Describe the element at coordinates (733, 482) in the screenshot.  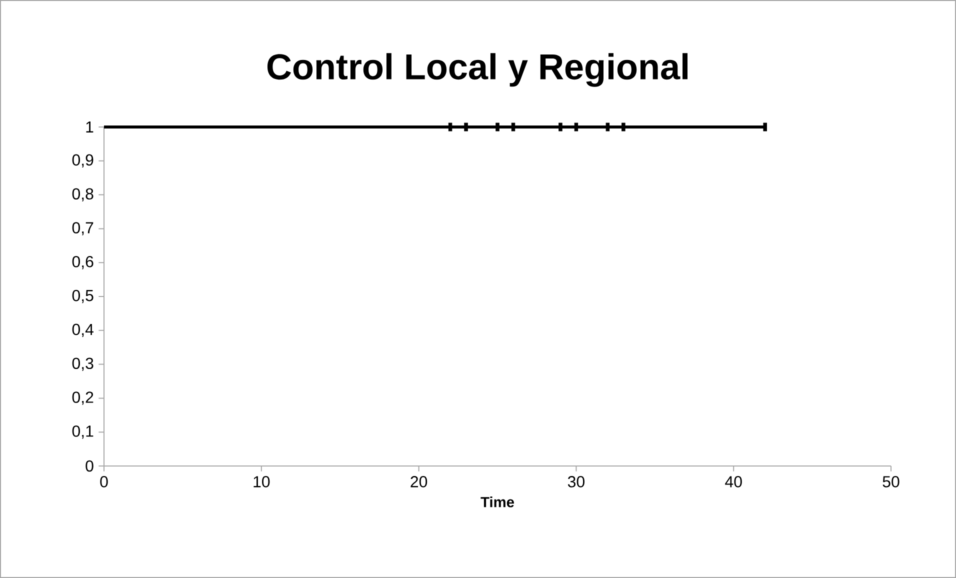
I see `x-tick-label: 40` at that location.